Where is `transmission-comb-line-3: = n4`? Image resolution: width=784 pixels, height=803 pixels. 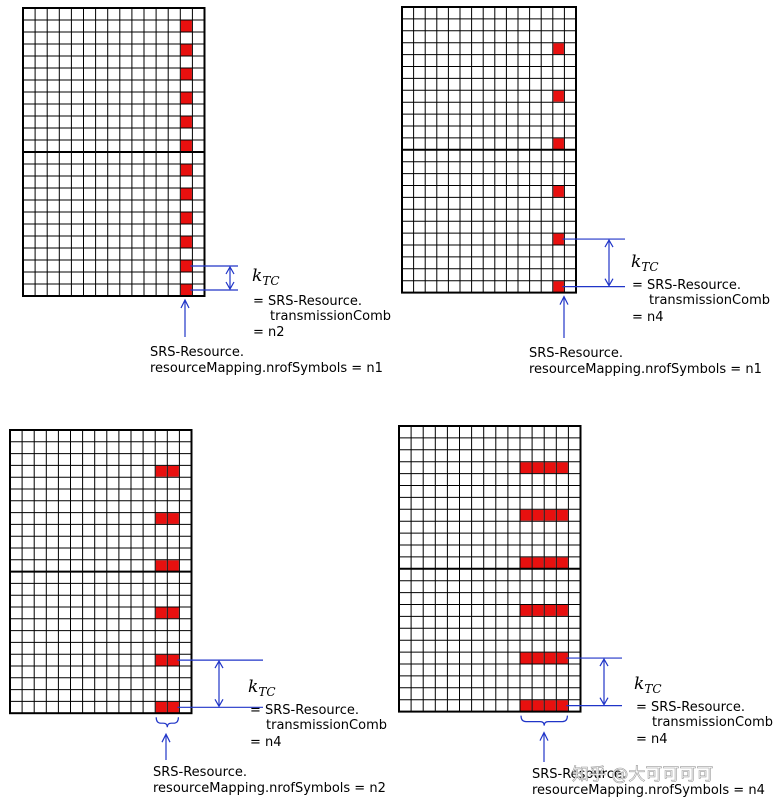 transmission-comb-line-3: = n4 is located at coordinates (266, 742).